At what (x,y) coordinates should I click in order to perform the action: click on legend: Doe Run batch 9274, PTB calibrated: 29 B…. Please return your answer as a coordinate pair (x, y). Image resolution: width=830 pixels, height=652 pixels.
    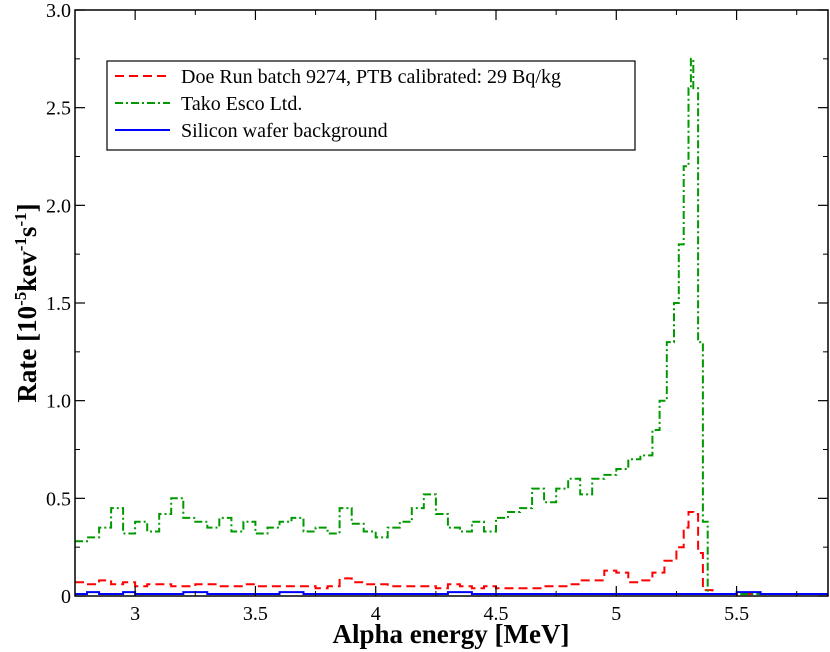
    Looking at the image, I should click on (371, 105).